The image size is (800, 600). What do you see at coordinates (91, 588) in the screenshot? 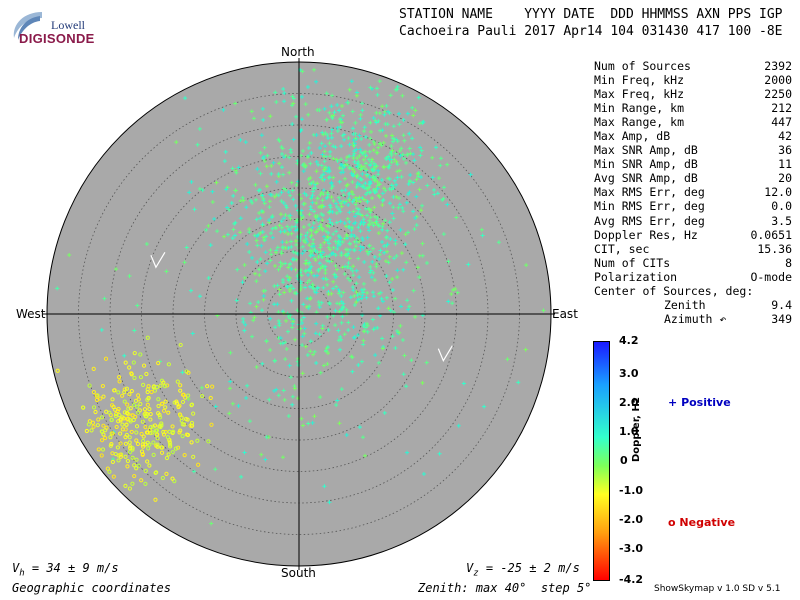
I see `coordinate-system-label: Geographic coordinates` at bounding box center [91, 588].